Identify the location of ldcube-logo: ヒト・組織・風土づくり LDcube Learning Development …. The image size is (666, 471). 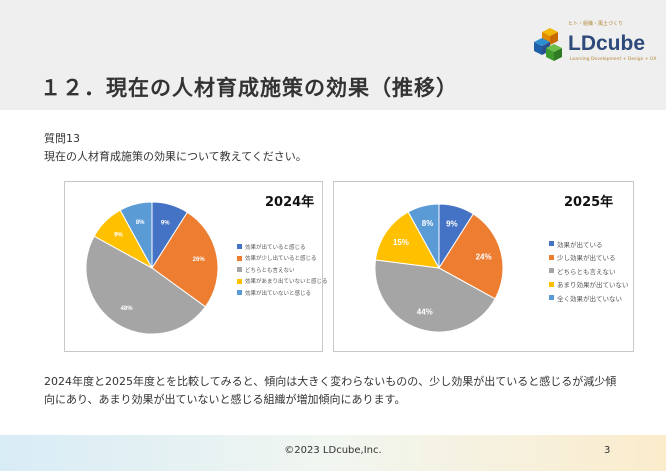
(594, 42).